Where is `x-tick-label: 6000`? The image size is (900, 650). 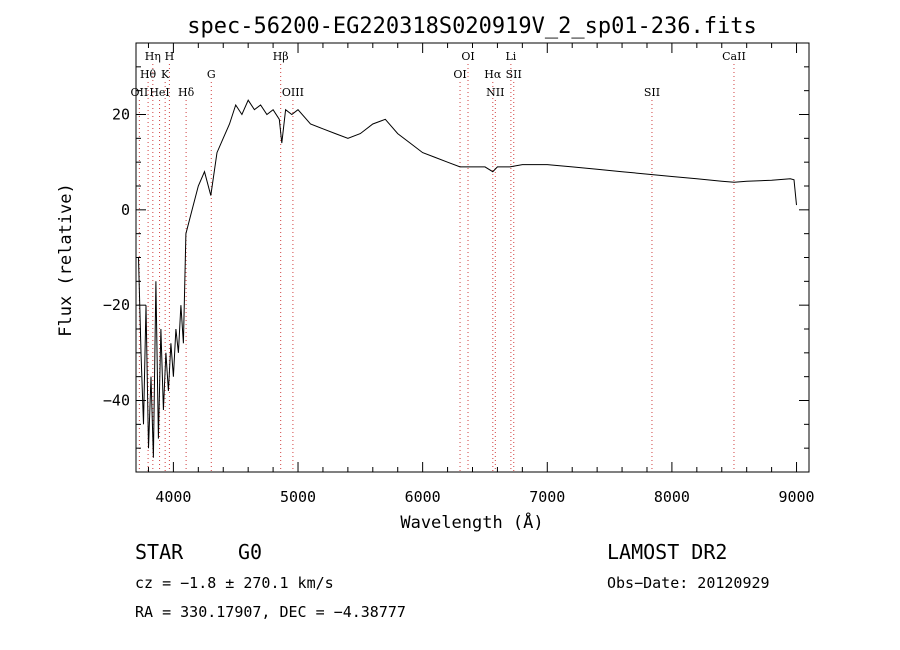 x-tick-label: 6000 is located at coordinates (423, 497).